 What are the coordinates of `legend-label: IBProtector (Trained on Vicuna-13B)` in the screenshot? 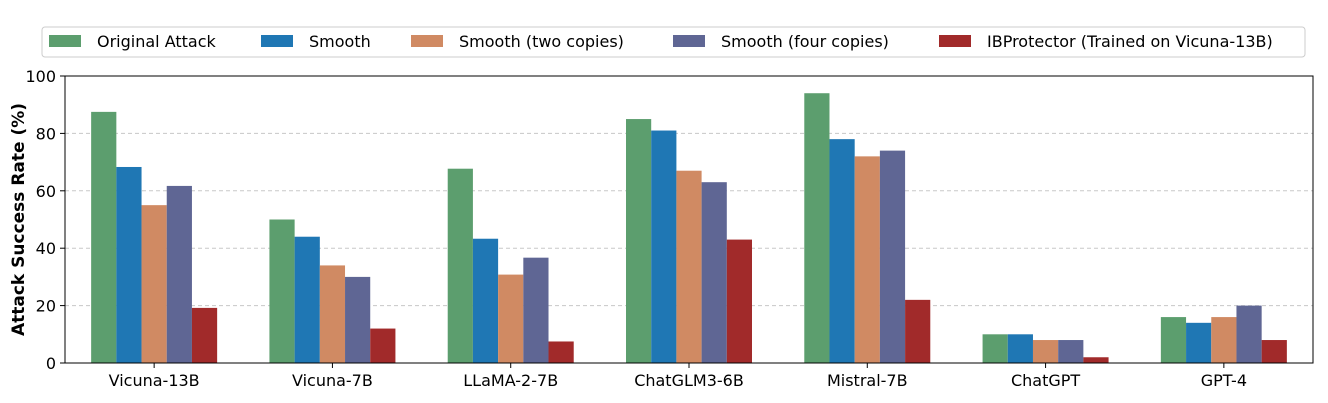 It's located at (1130, 41).